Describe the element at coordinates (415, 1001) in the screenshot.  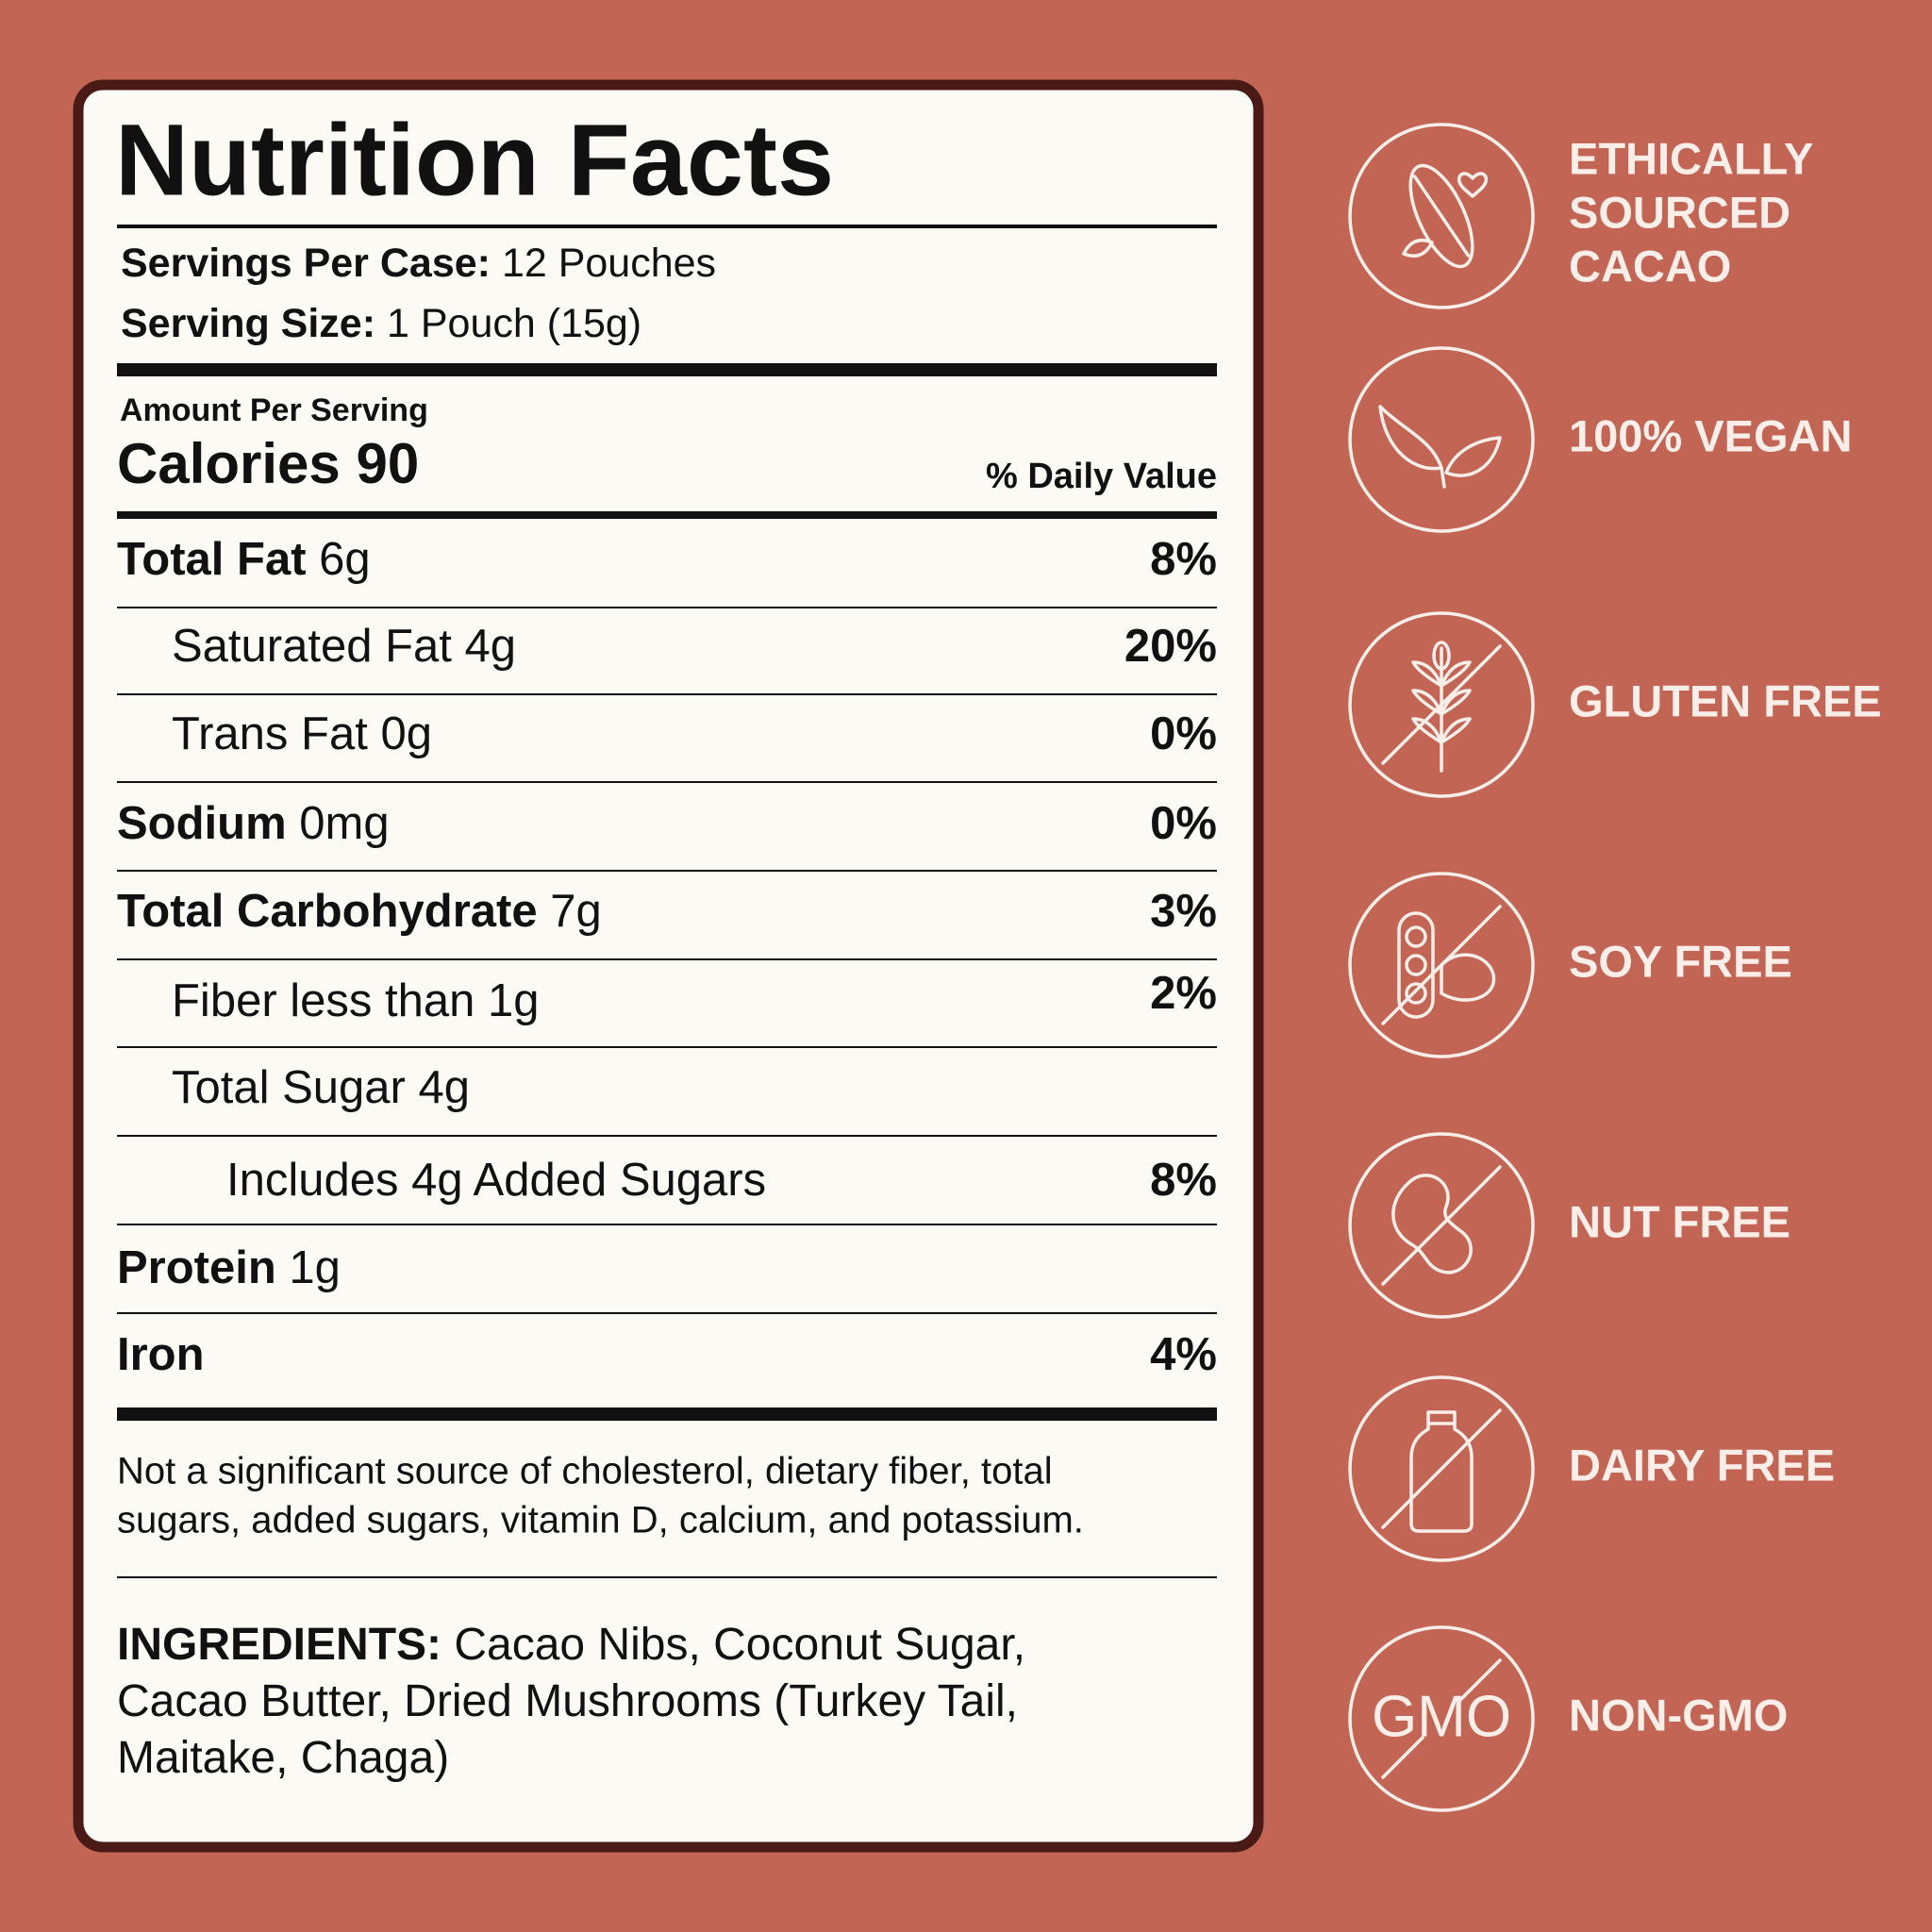
I see `nutrient-amount: less than 1g` at that location.